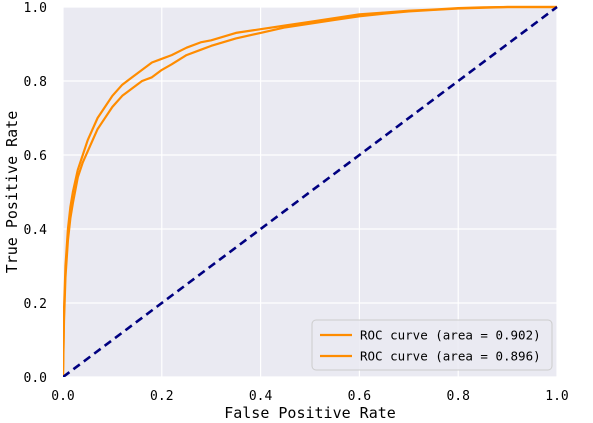  What do you see at coordinates (12, 192) in the screenshot?
I see `y-axis-title: True Positive Rate` at bounding box center [12, 192].